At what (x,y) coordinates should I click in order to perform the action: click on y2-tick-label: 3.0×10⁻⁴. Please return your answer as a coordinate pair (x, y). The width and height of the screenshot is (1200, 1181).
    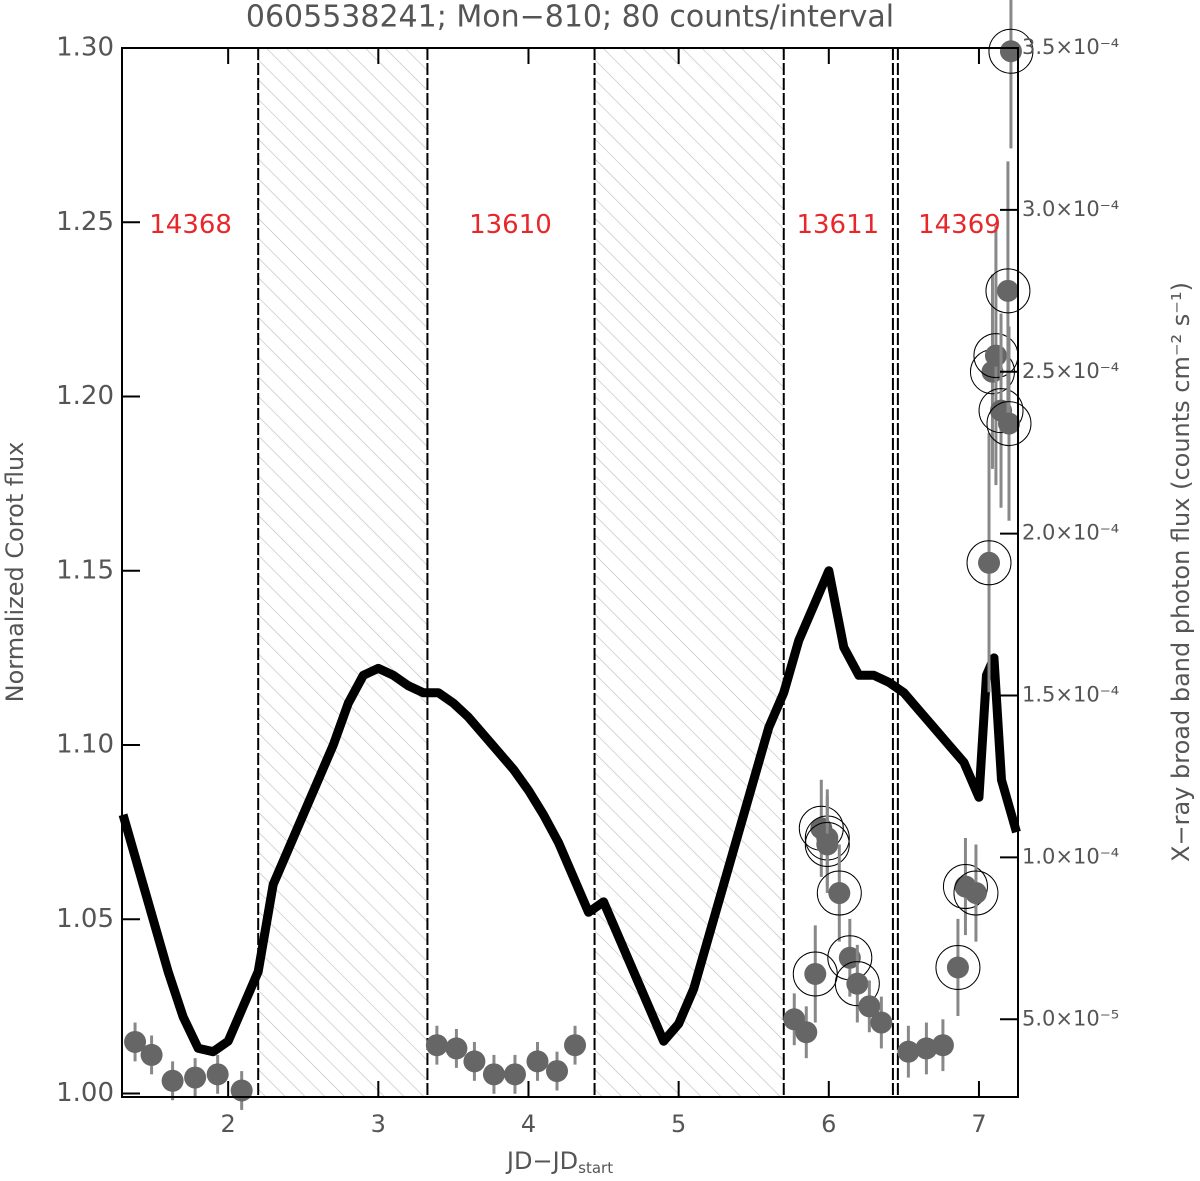
    Looking at the image, I should click on (1070, 209).